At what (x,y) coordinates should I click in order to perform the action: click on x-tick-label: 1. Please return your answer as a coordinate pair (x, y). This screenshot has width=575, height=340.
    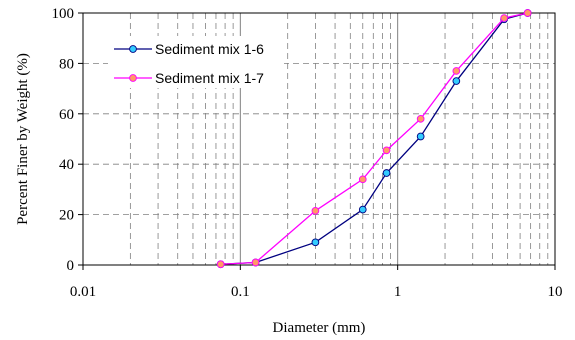
    Looking at the image, I should click on (398, 292).